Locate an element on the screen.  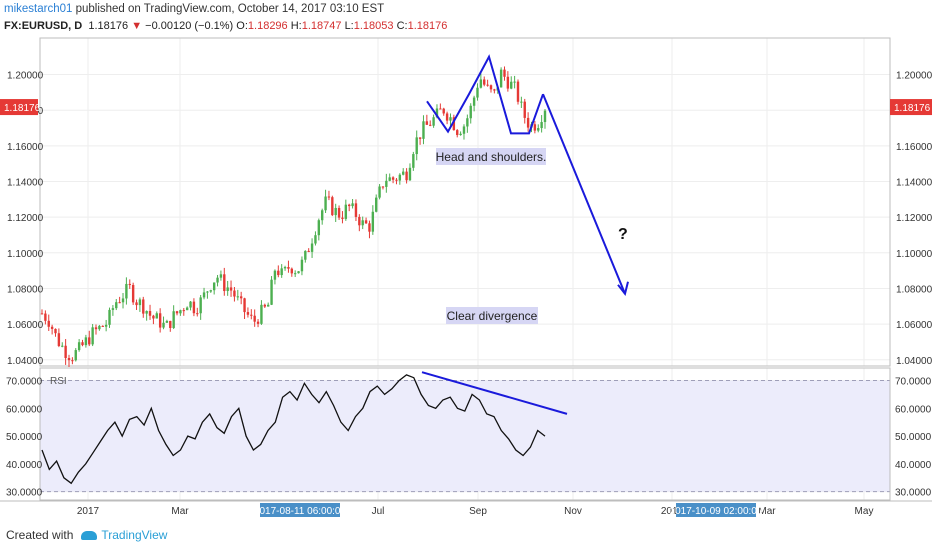
trend-drawings is located at coordinates (525, 234).